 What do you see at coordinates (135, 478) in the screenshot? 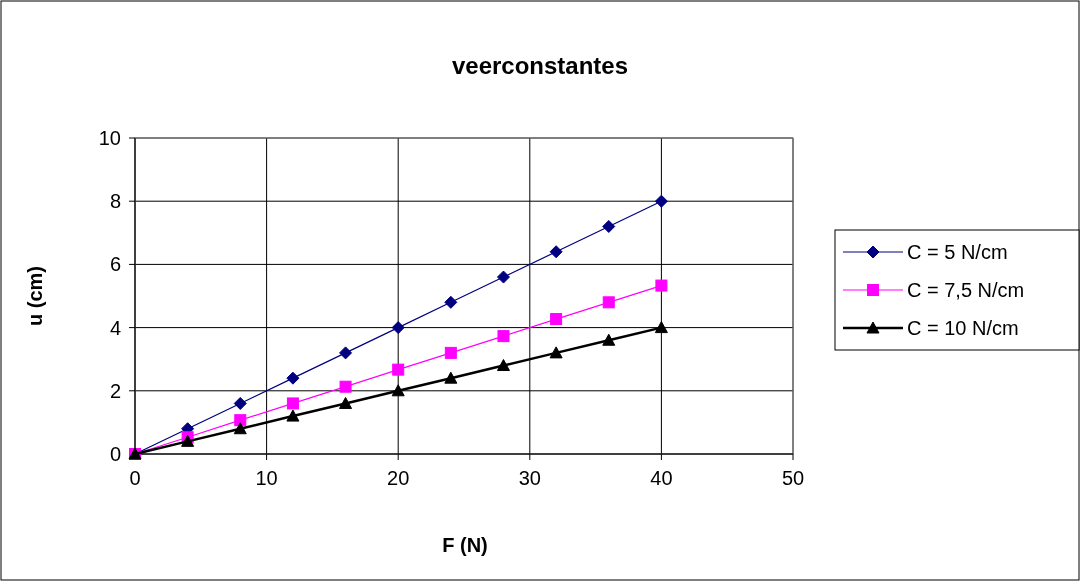
I see `x-tick-label: 0` at bounding box center [135, 478].